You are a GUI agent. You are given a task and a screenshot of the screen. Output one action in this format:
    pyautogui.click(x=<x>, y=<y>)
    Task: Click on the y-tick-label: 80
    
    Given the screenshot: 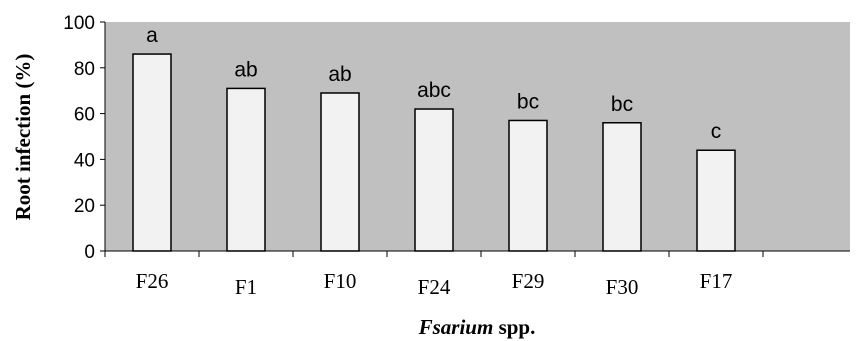 What is the action you would take?
    pyautogui.click(x=84, y=69)
    